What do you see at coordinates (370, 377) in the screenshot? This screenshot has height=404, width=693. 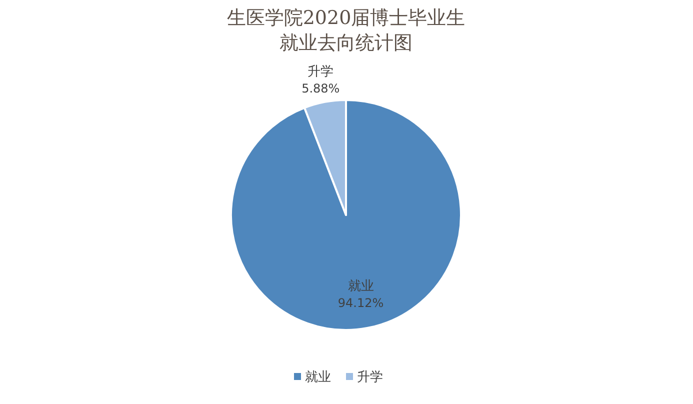 I see `legend-label: 升学` at bounding box center [370, 377].